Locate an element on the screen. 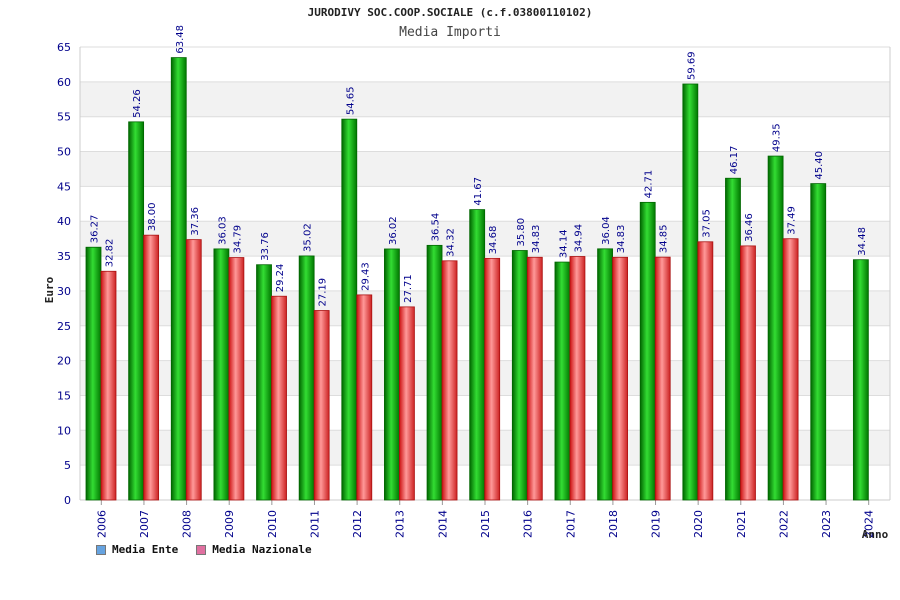  y-tick-label: 50 is located at coordinates (64, 152).